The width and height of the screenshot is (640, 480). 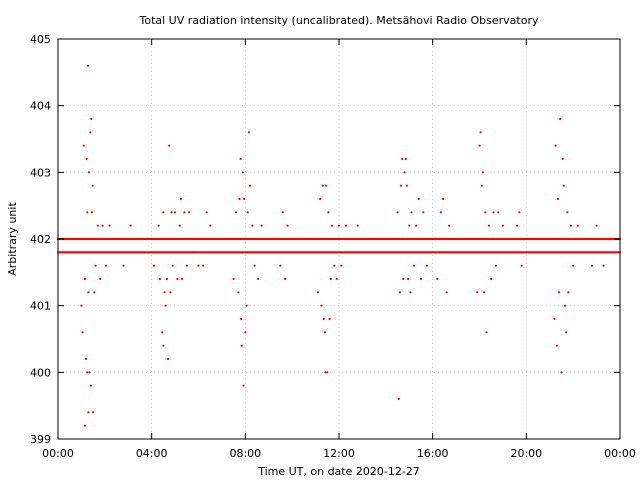 What do you see at coordinates (338, 471) in the screenshot?
I see `x-axis-label: Time UT, on date 2020-12-27` at bounding box center [338, 471].